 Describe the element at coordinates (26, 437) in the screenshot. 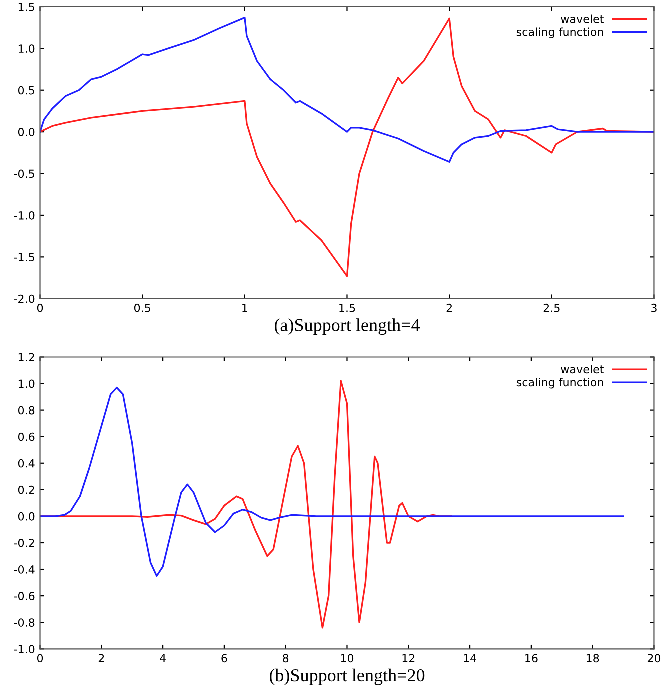

I see `y-tick-label: 0.6` at that location.